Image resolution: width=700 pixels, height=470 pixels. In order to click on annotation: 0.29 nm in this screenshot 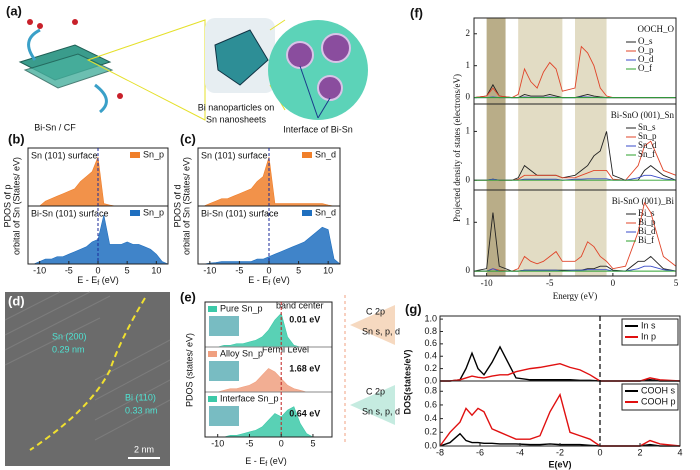, I will do `click(68, 349)`.